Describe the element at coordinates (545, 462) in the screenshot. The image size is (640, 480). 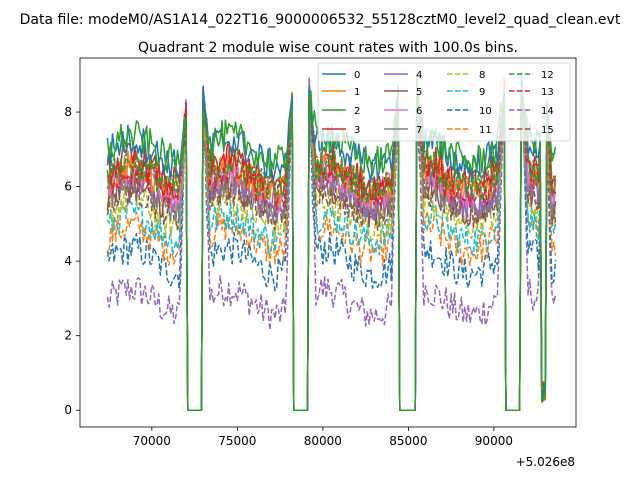
I see `x-offset-label: +5.026e8` at that location.